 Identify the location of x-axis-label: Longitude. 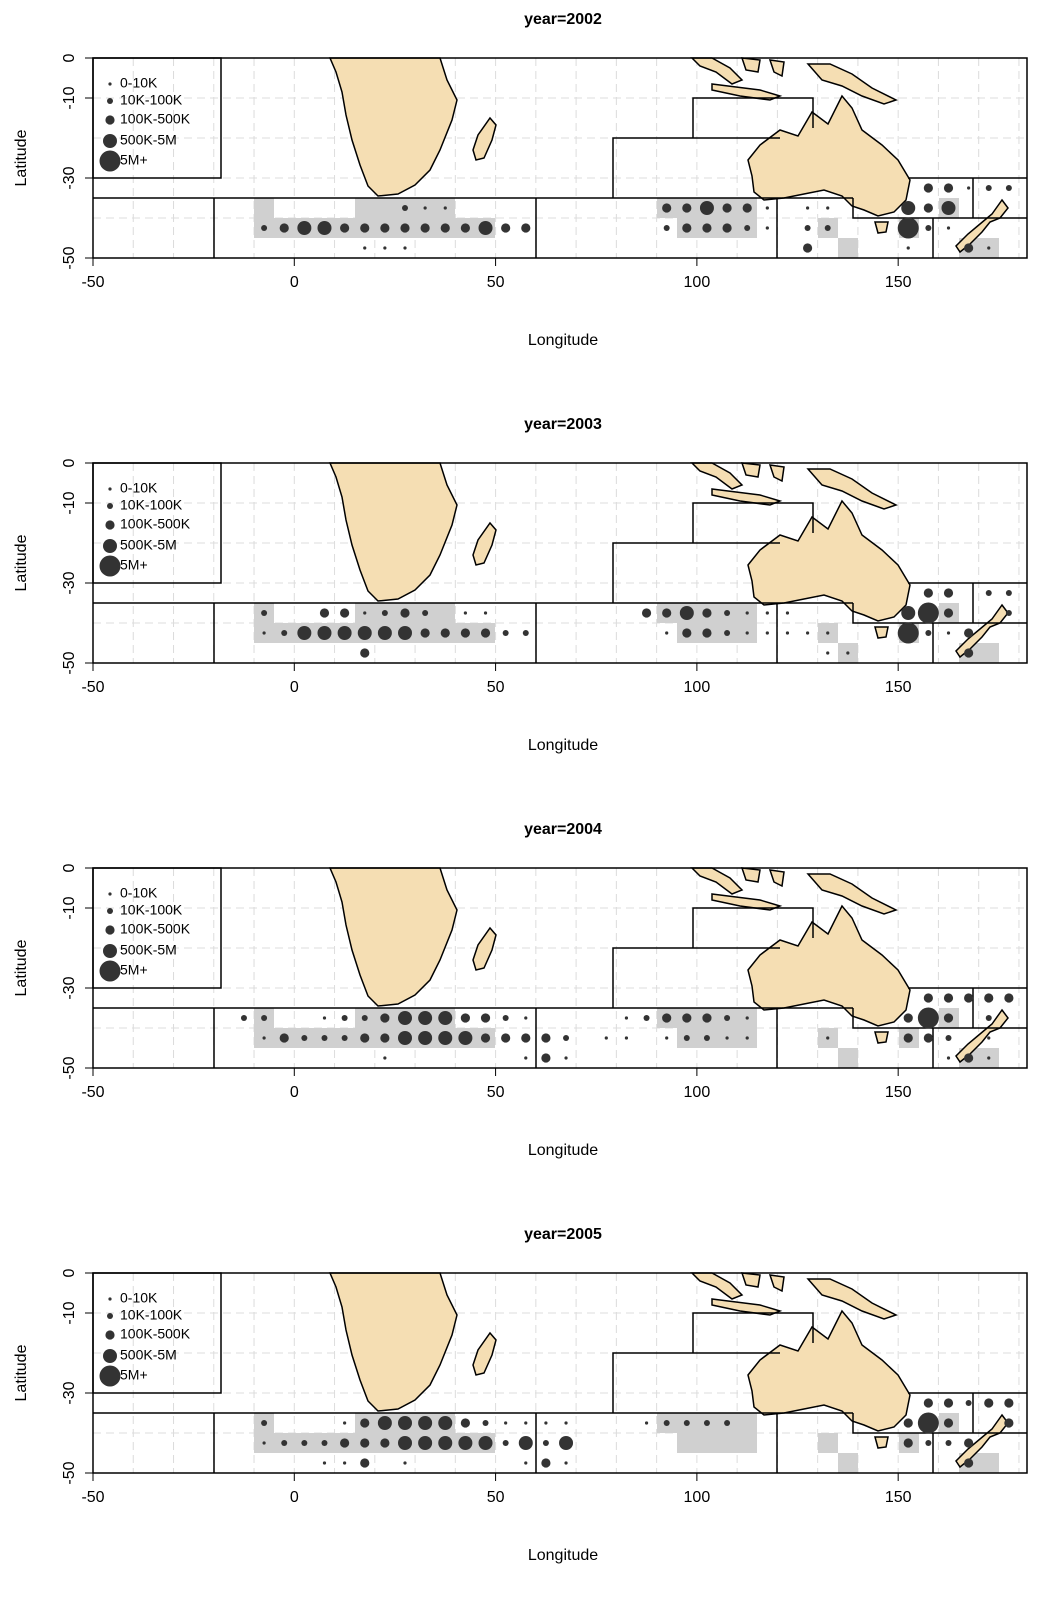
(563, 1150).